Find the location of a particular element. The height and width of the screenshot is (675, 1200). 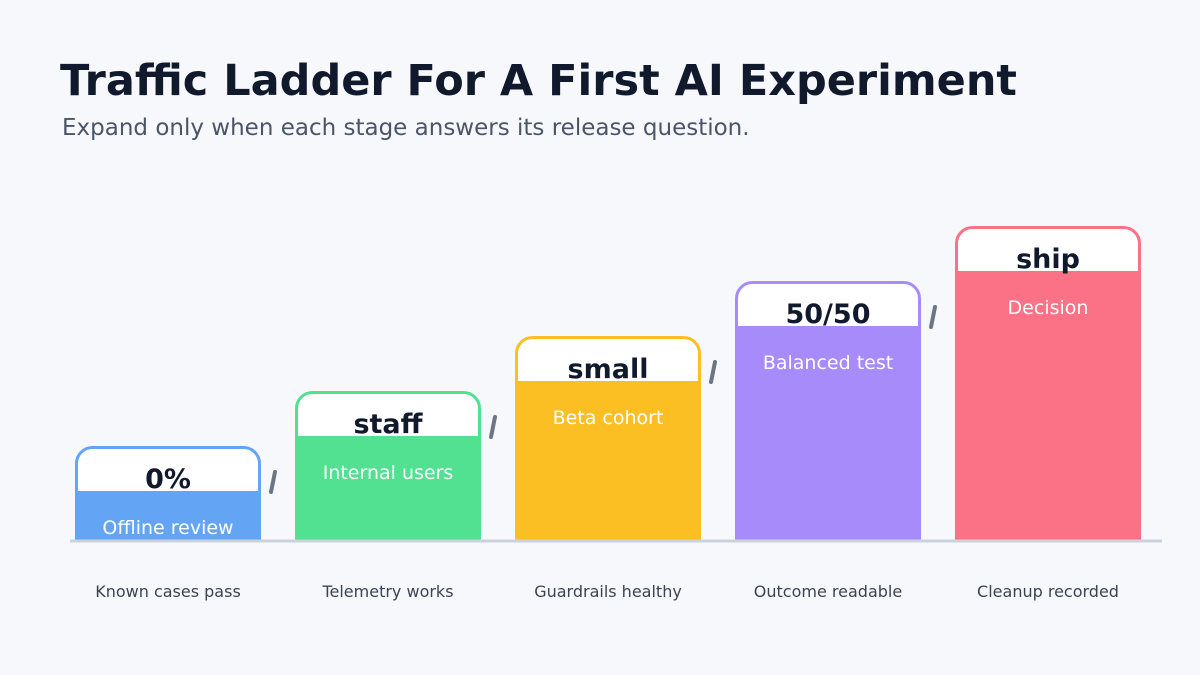

stage-4: 50/50 Balanced test is located at coordinates (828, 420).